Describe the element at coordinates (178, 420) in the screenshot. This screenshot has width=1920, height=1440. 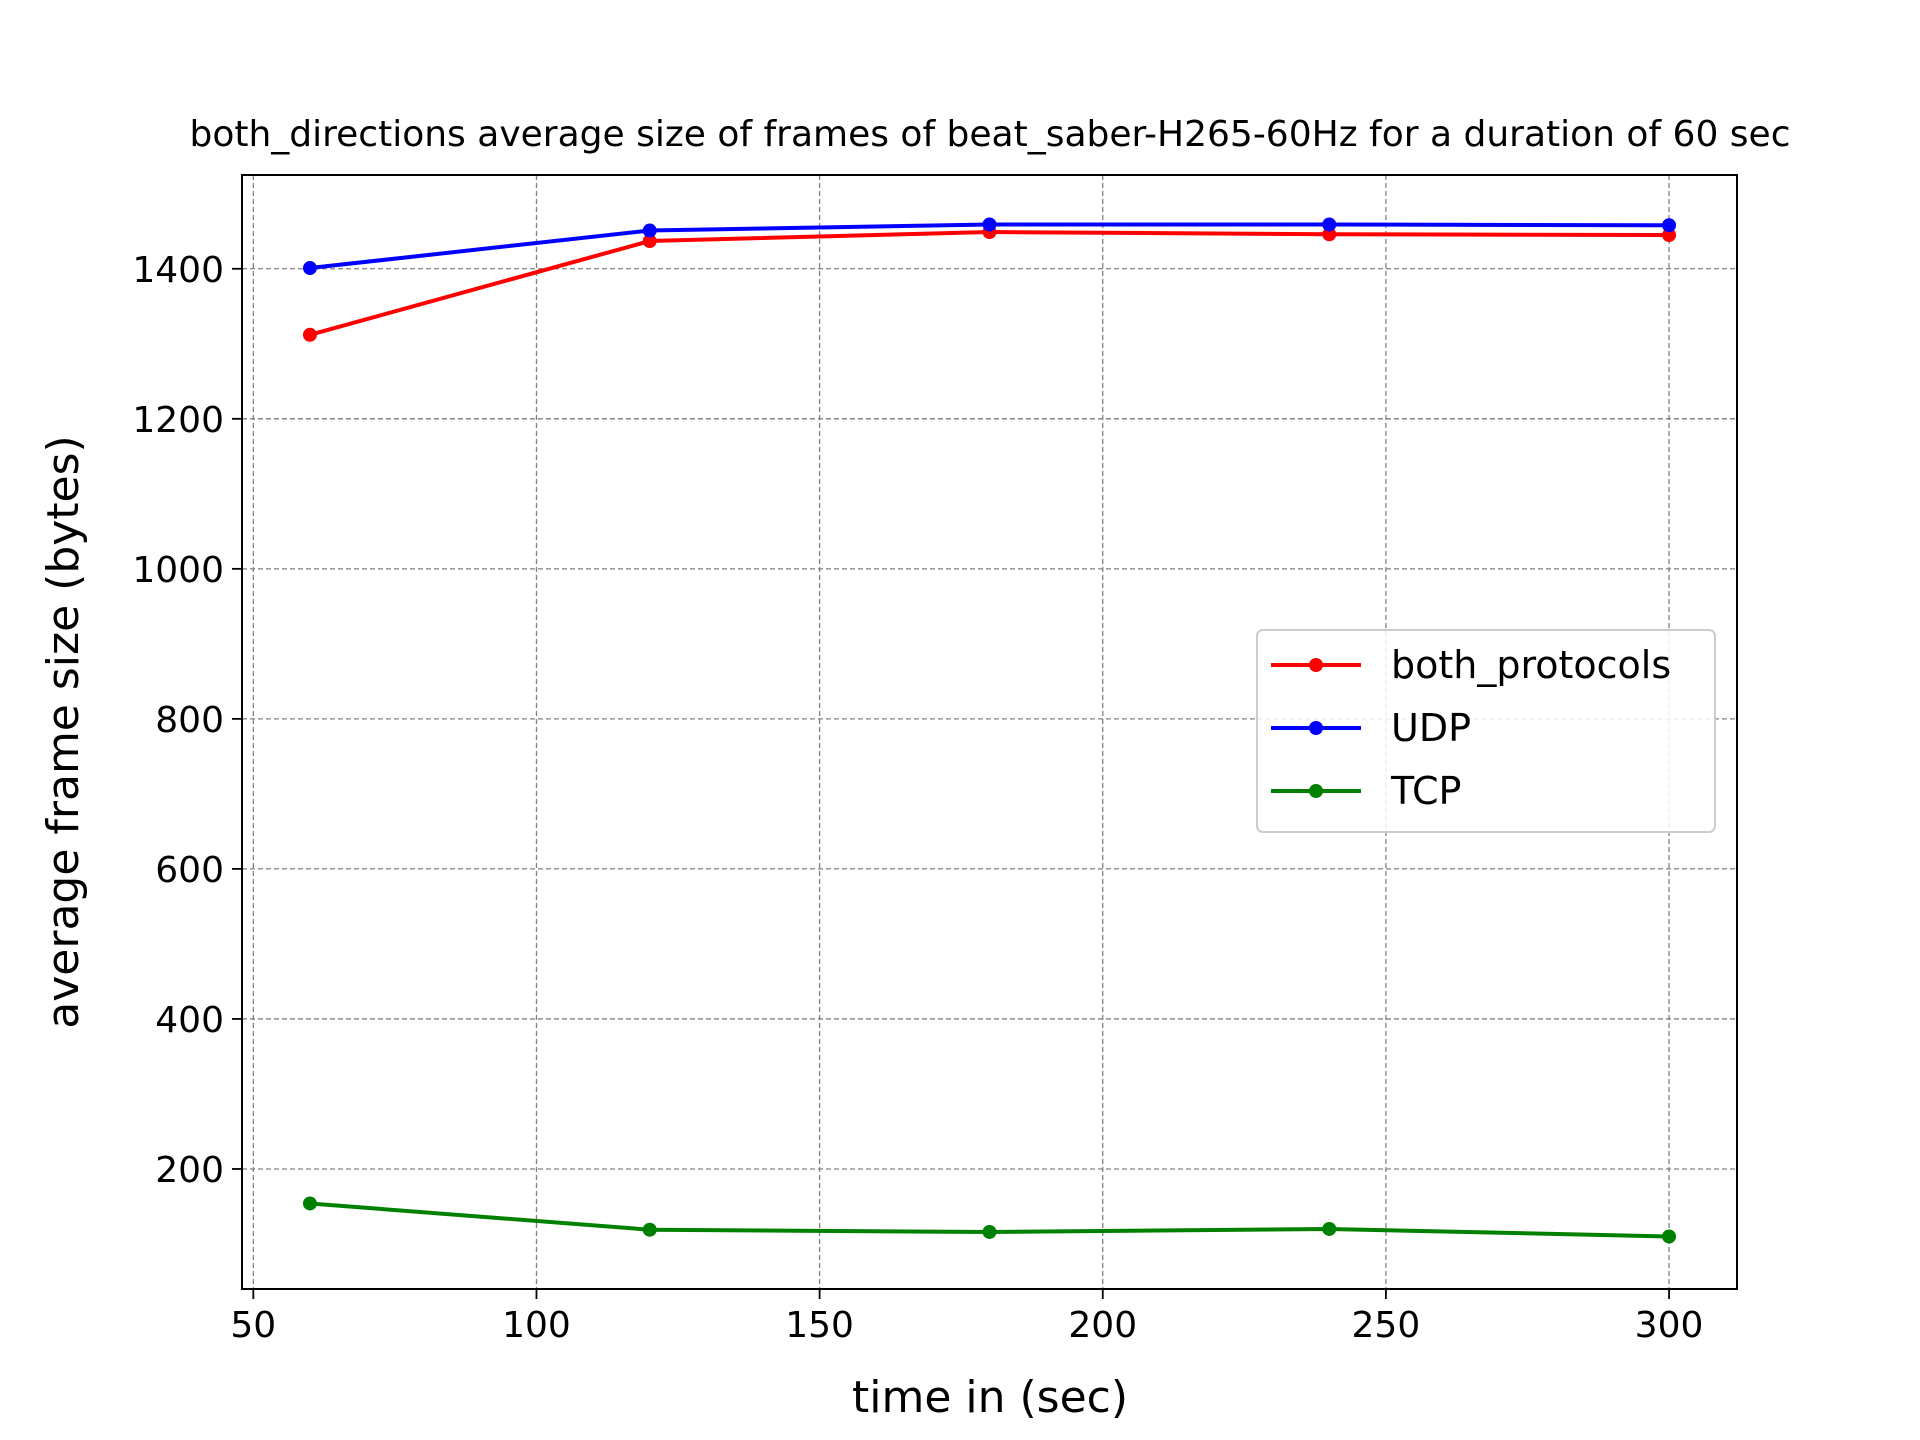
I see `y-tick-label: 1200` at that location.